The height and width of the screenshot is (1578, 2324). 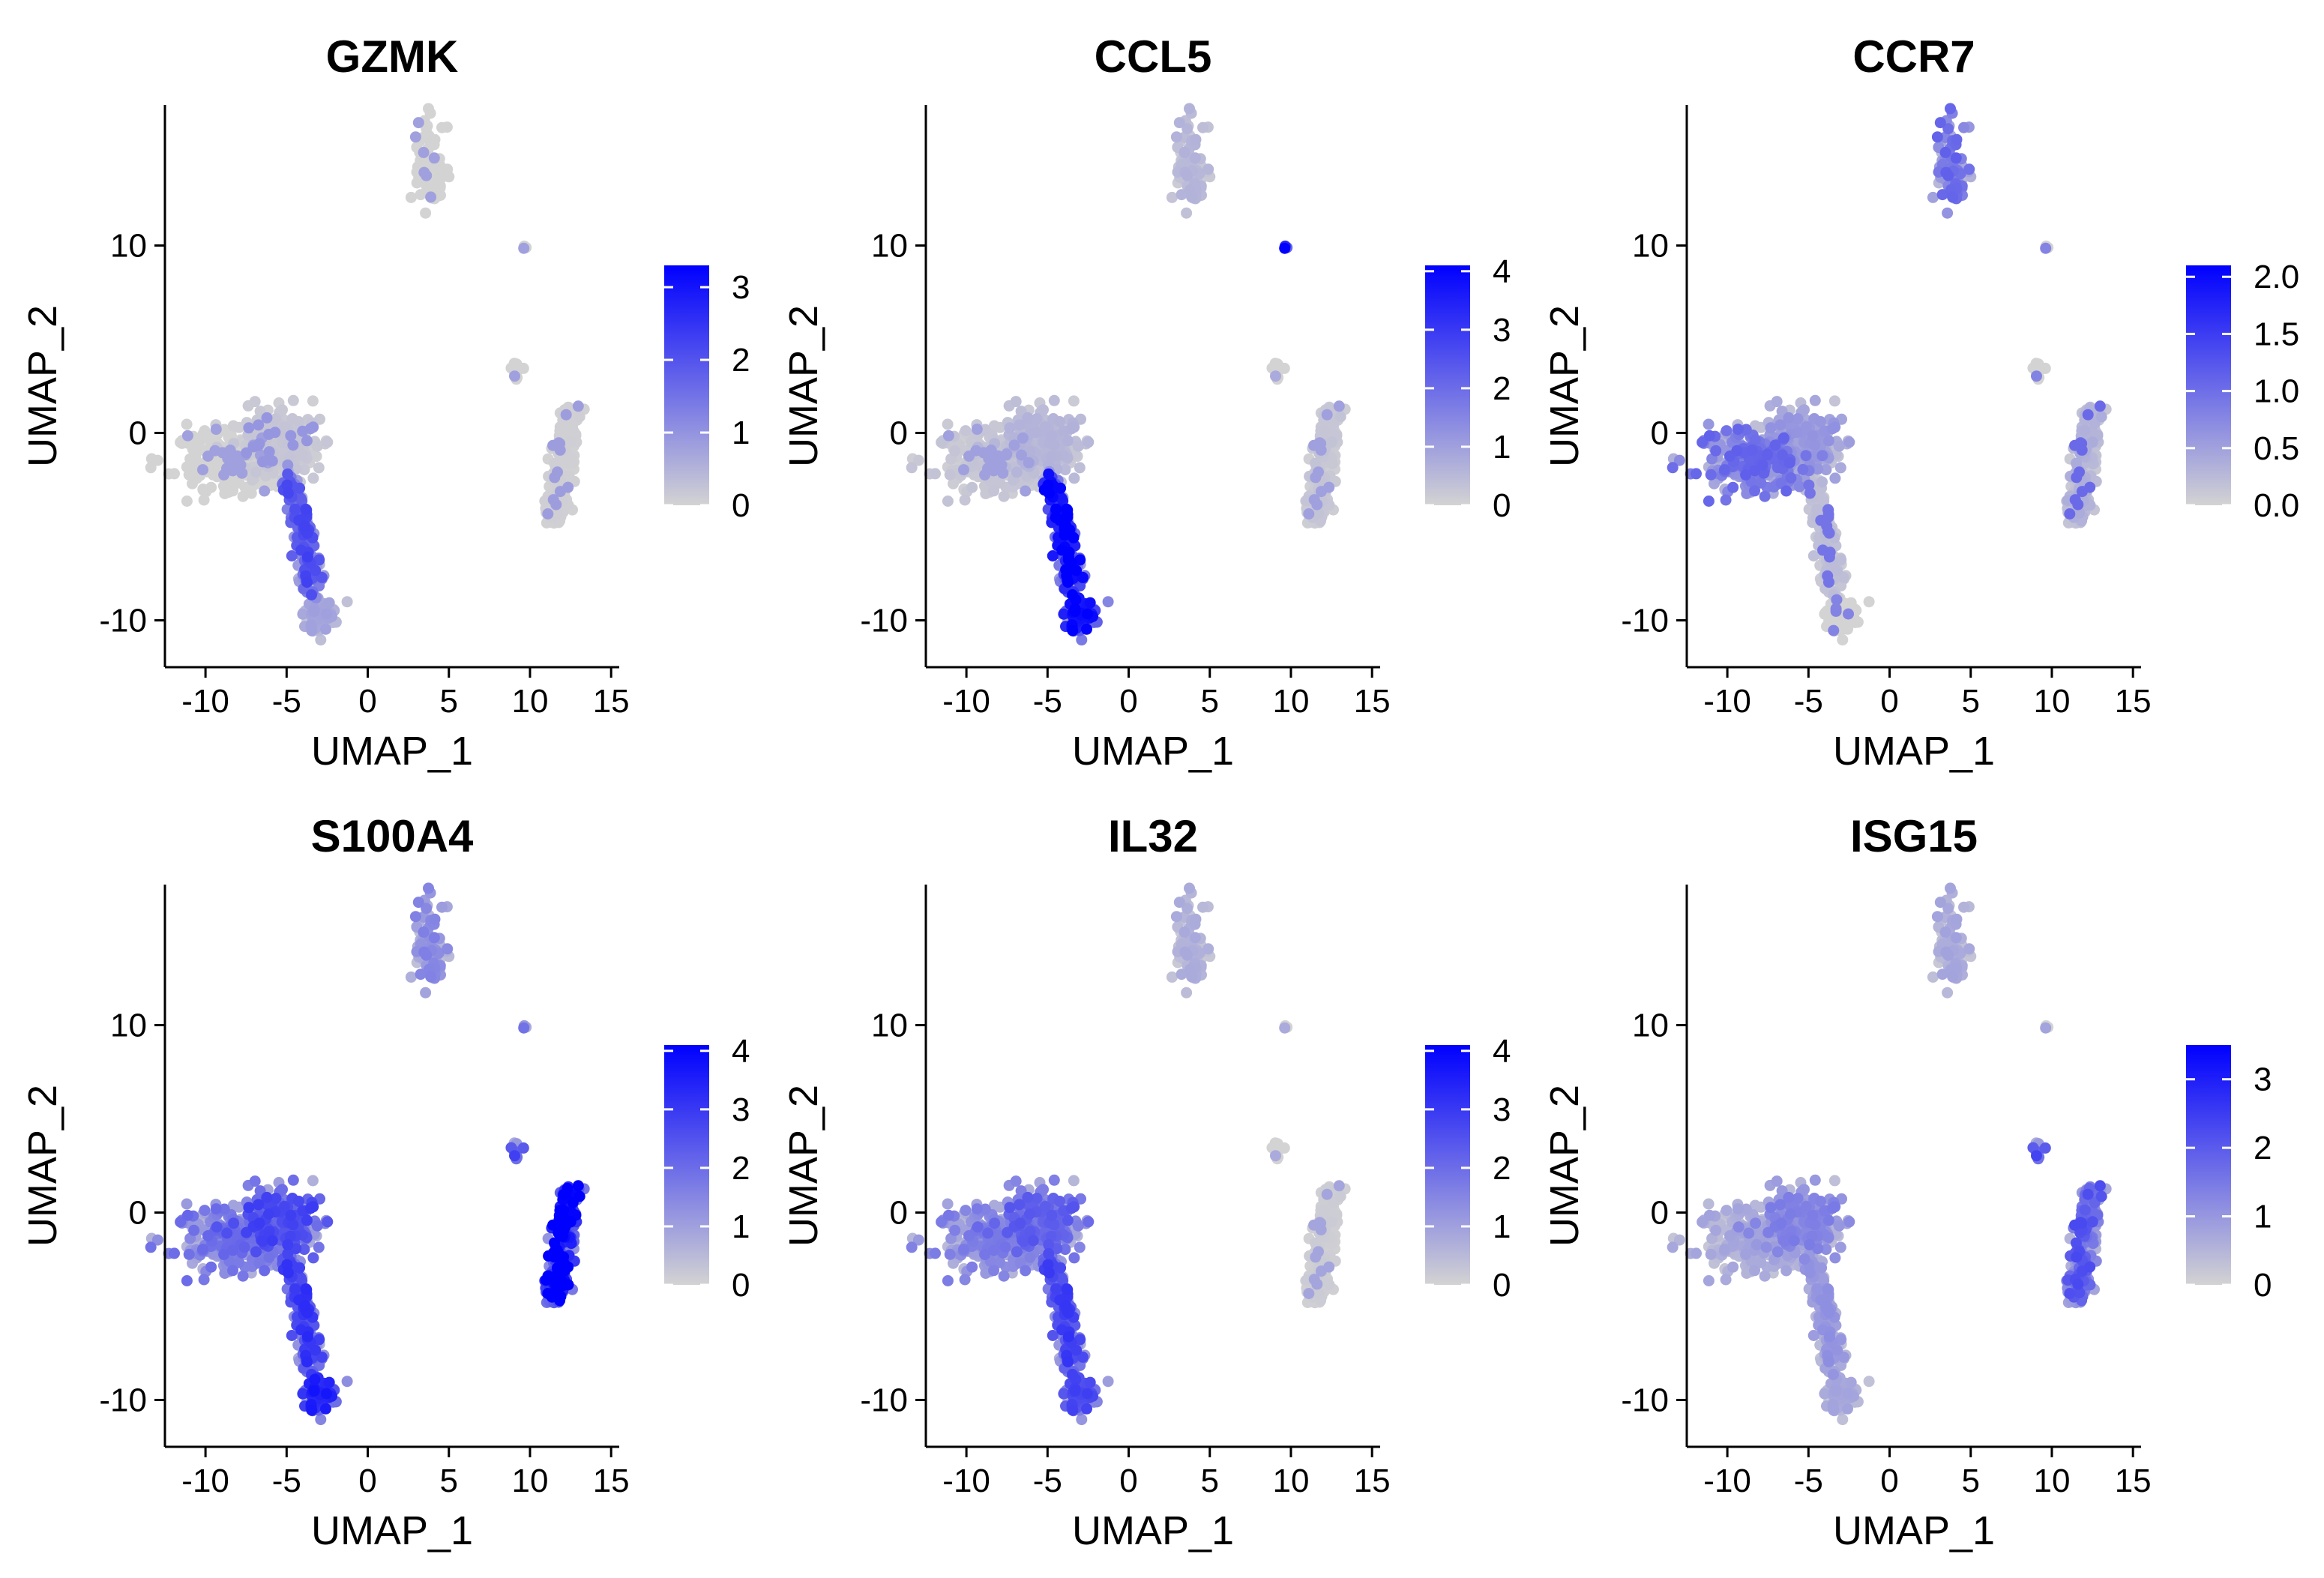 I want to click on x-tick-label: 15, so click(x=611, y=701).